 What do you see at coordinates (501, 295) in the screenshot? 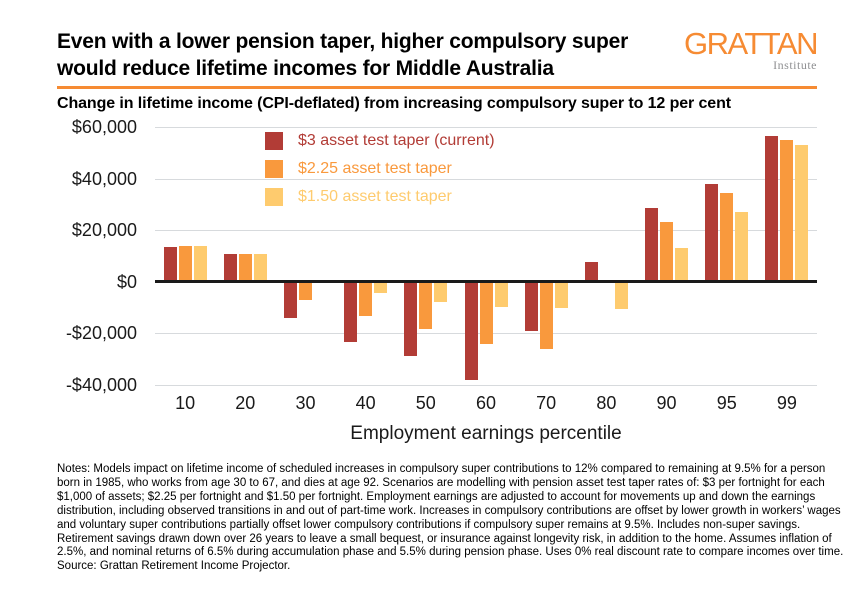
I see `bar-60-series2` at bounding box center [501, 295].